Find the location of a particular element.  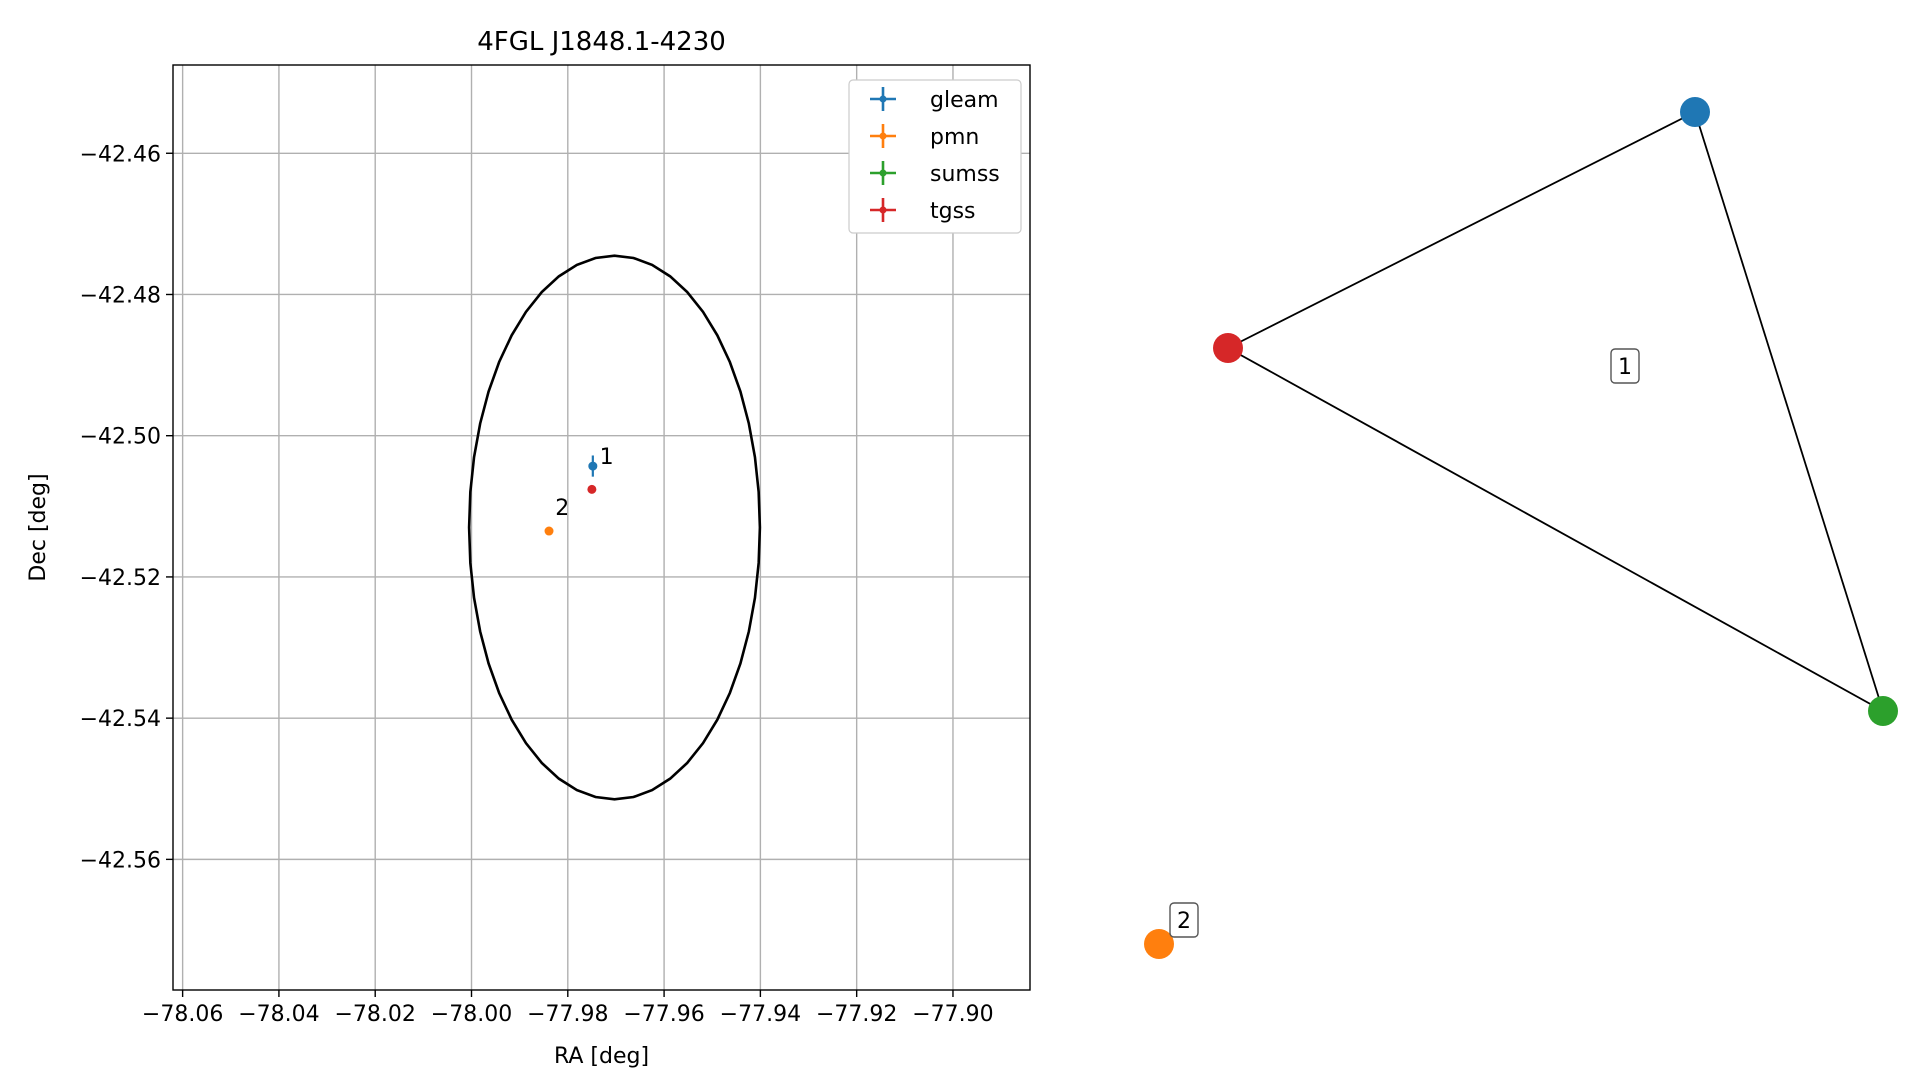

point-gleam is located at coordinates (593, 466).